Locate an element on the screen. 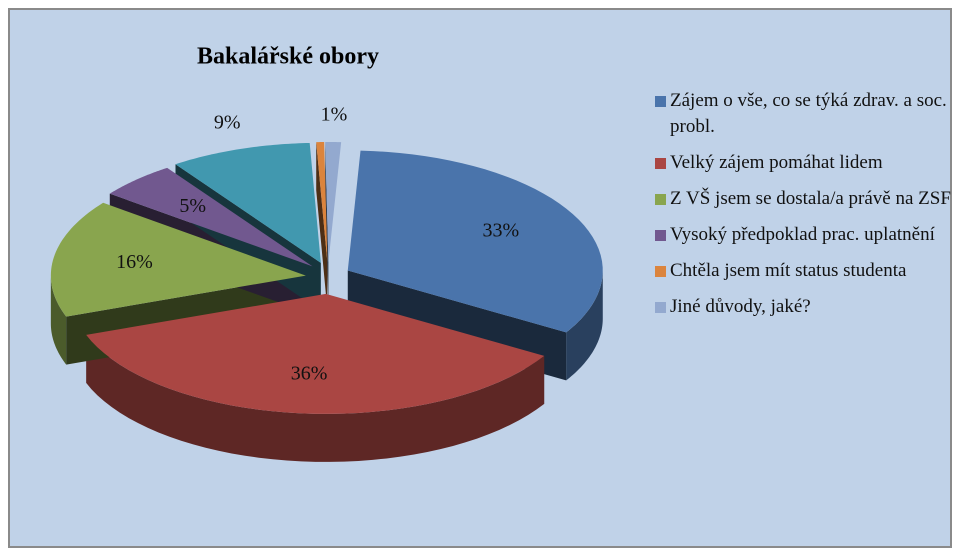  legend-item: Velký zájem pomáhat lidem is located at coordinates (805, 163).